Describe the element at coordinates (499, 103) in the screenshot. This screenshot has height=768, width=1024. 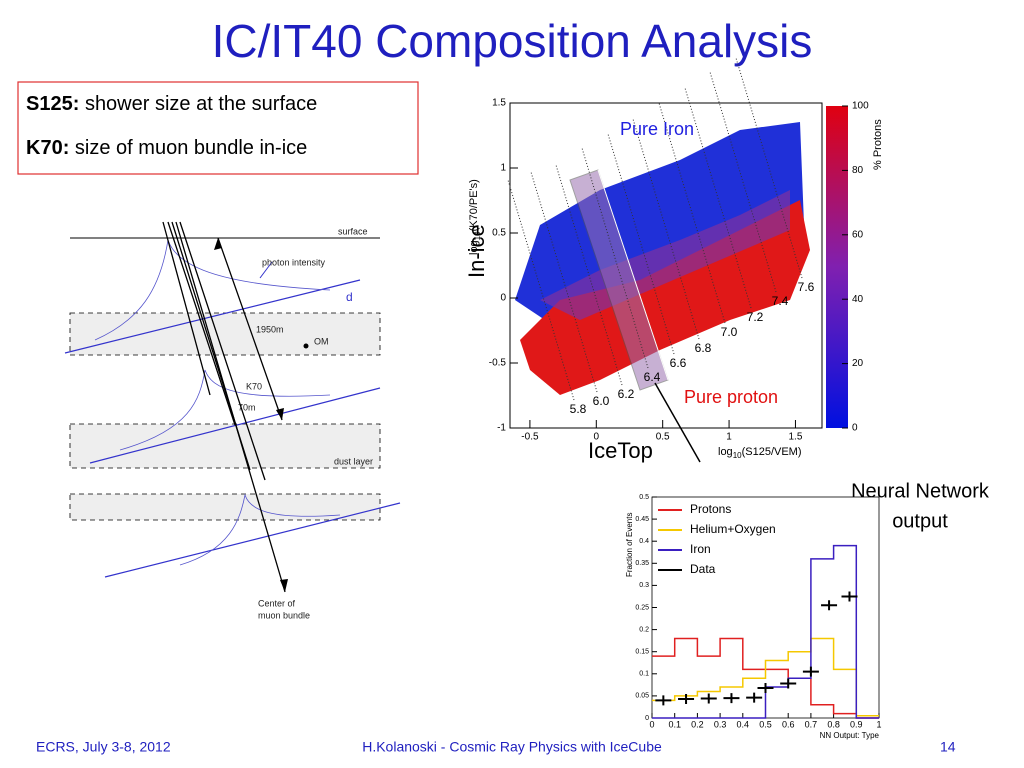
I see `y-tick-label: 1.5` at that location.